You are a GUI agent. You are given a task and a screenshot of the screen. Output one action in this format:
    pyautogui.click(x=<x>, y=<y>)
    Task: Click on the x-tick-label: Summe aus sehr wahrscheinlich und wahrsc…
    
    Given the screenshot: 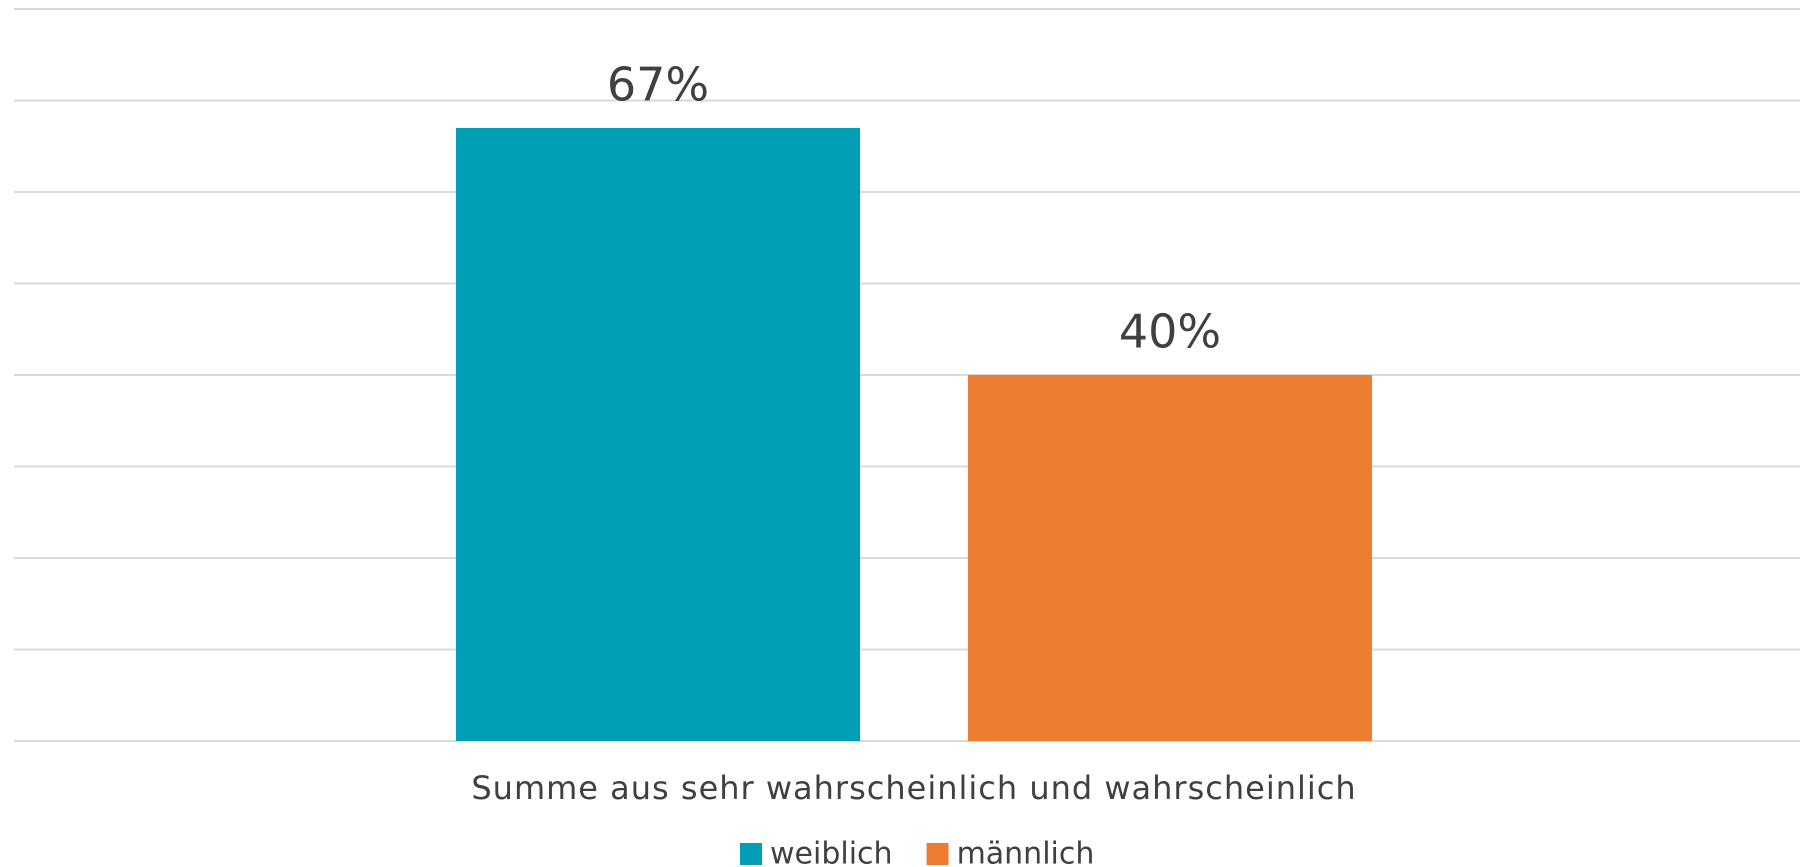 What is the action you would take?
    pyautogui.click(x=913, y=788)
    